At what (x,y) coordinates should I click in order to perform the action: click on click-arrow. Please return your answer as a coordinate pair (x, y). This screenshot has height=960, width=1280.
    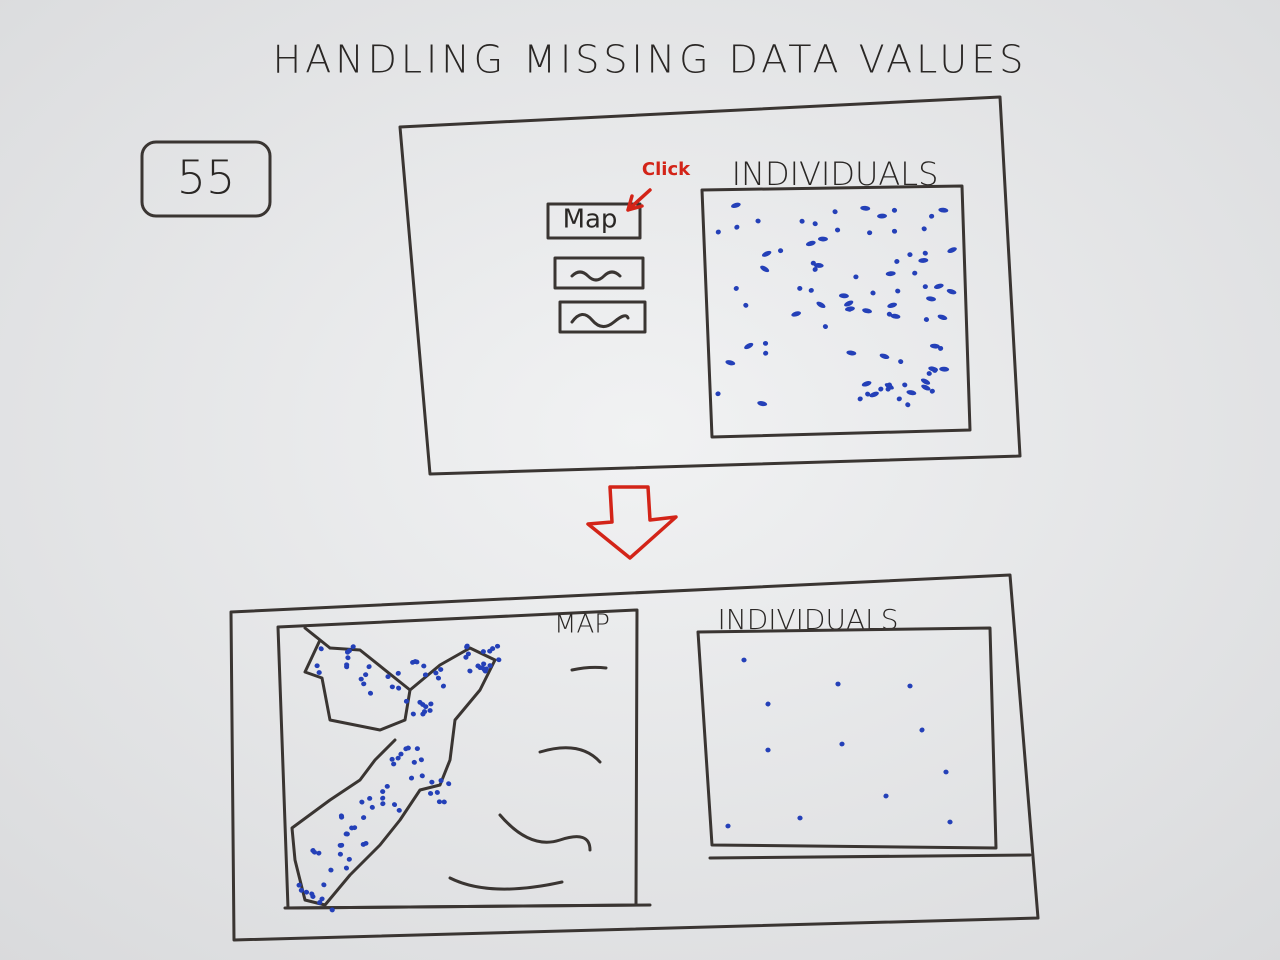
    Looking at the image, I should click on (639, 200).